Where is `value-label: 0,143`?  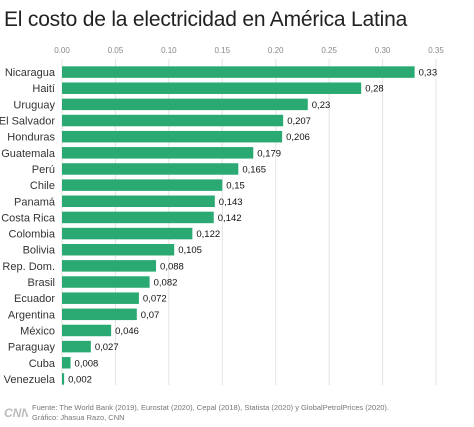 value-label: 0,143 is located at coordinates (231, 202).